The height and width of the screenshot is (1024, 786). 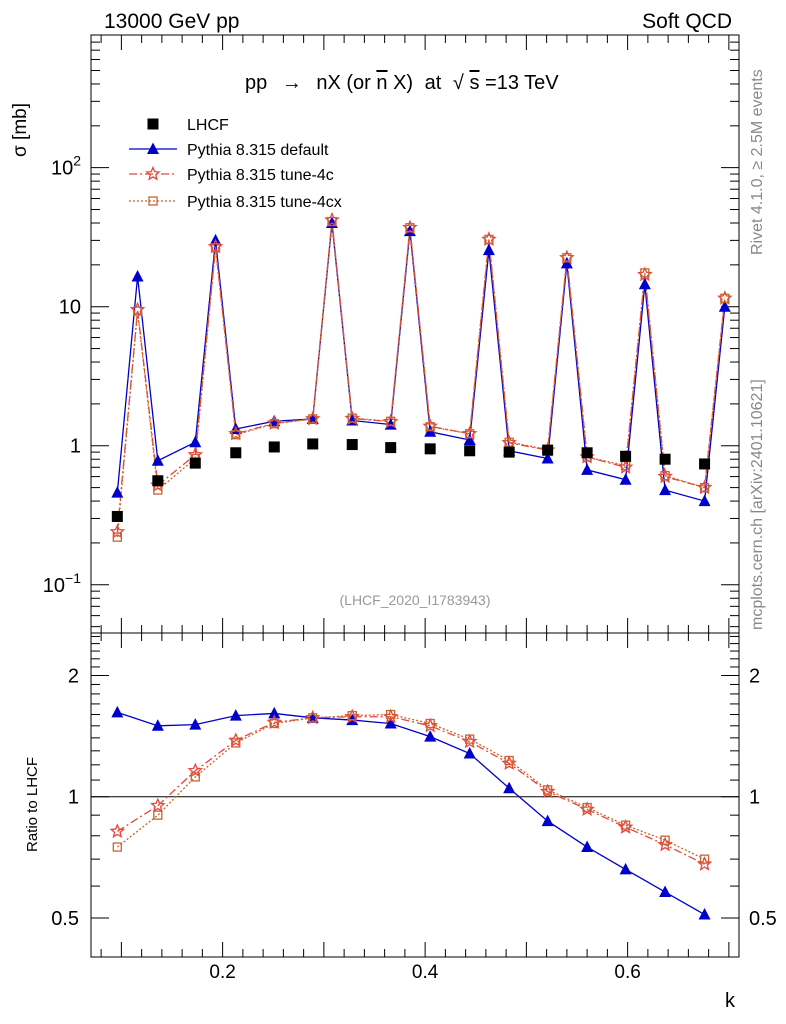 What do you see at coordinates (458, 83) in the screenshot?
I see `title-sqrt-symbol: √` at bounding box center [458, 83].